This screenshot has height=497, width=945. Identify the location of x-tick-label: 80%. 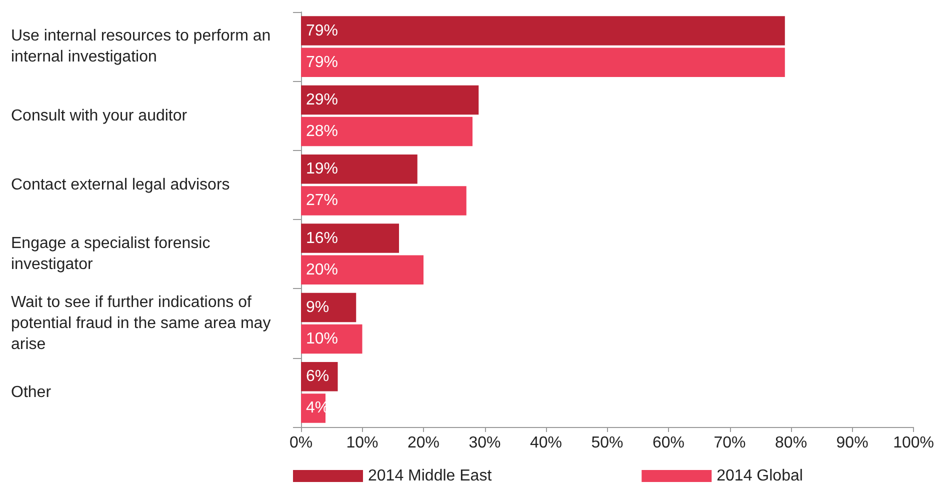
(791, 443).